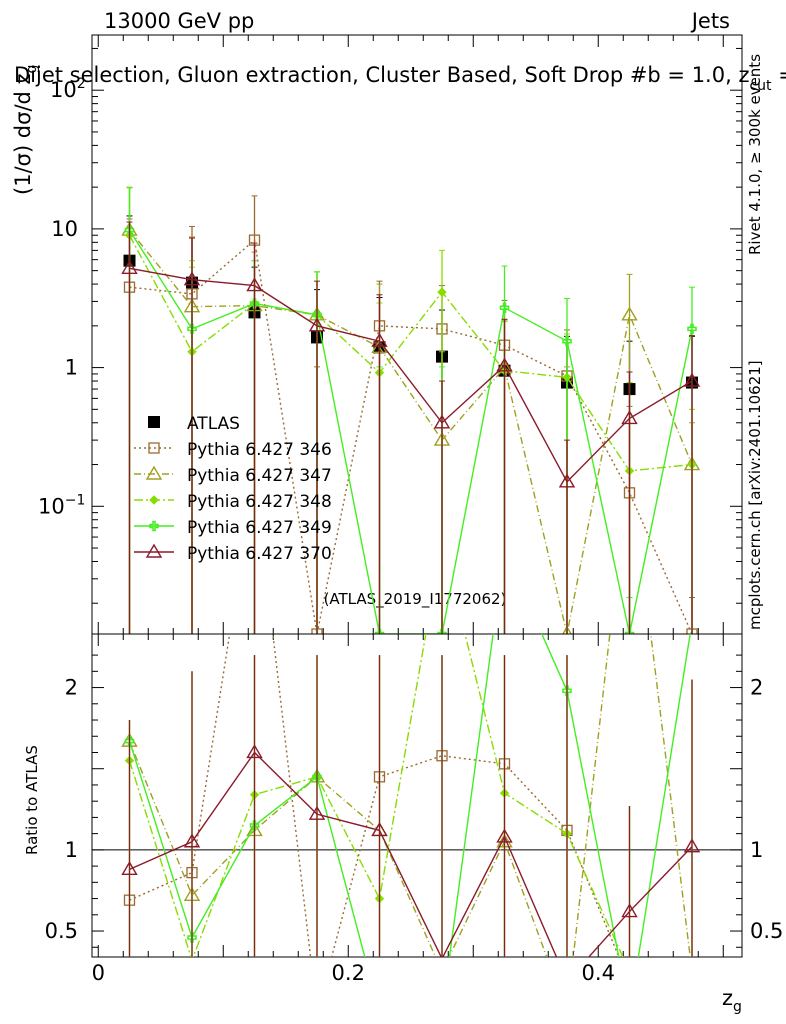 This screenshot has height=1024, width=786. I want to click on x-tick-label: 0.4, so click(598, 973).